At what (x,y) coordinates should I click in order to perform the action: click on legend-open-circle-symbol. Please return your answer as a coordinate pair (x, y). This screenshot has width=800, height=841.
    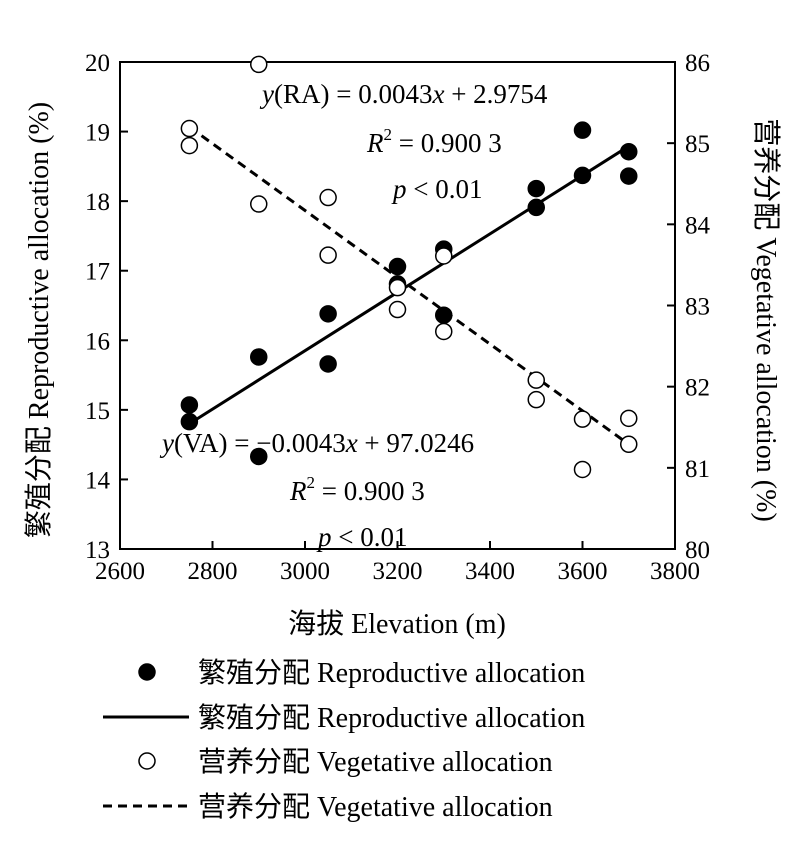
    Looking at the image, I should click on (147, 761).